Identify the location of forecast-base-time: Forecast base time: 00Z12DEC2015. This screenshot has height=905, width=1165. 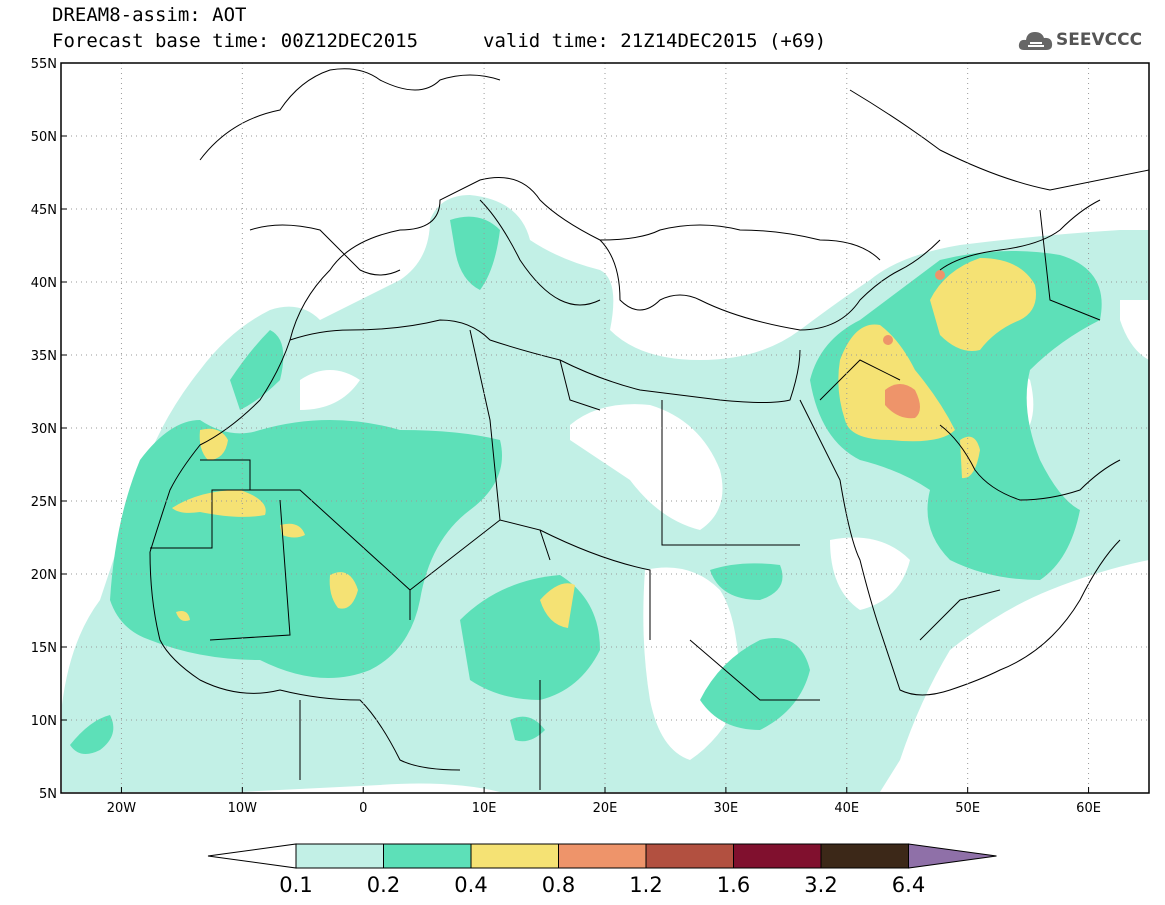
(235, 41).